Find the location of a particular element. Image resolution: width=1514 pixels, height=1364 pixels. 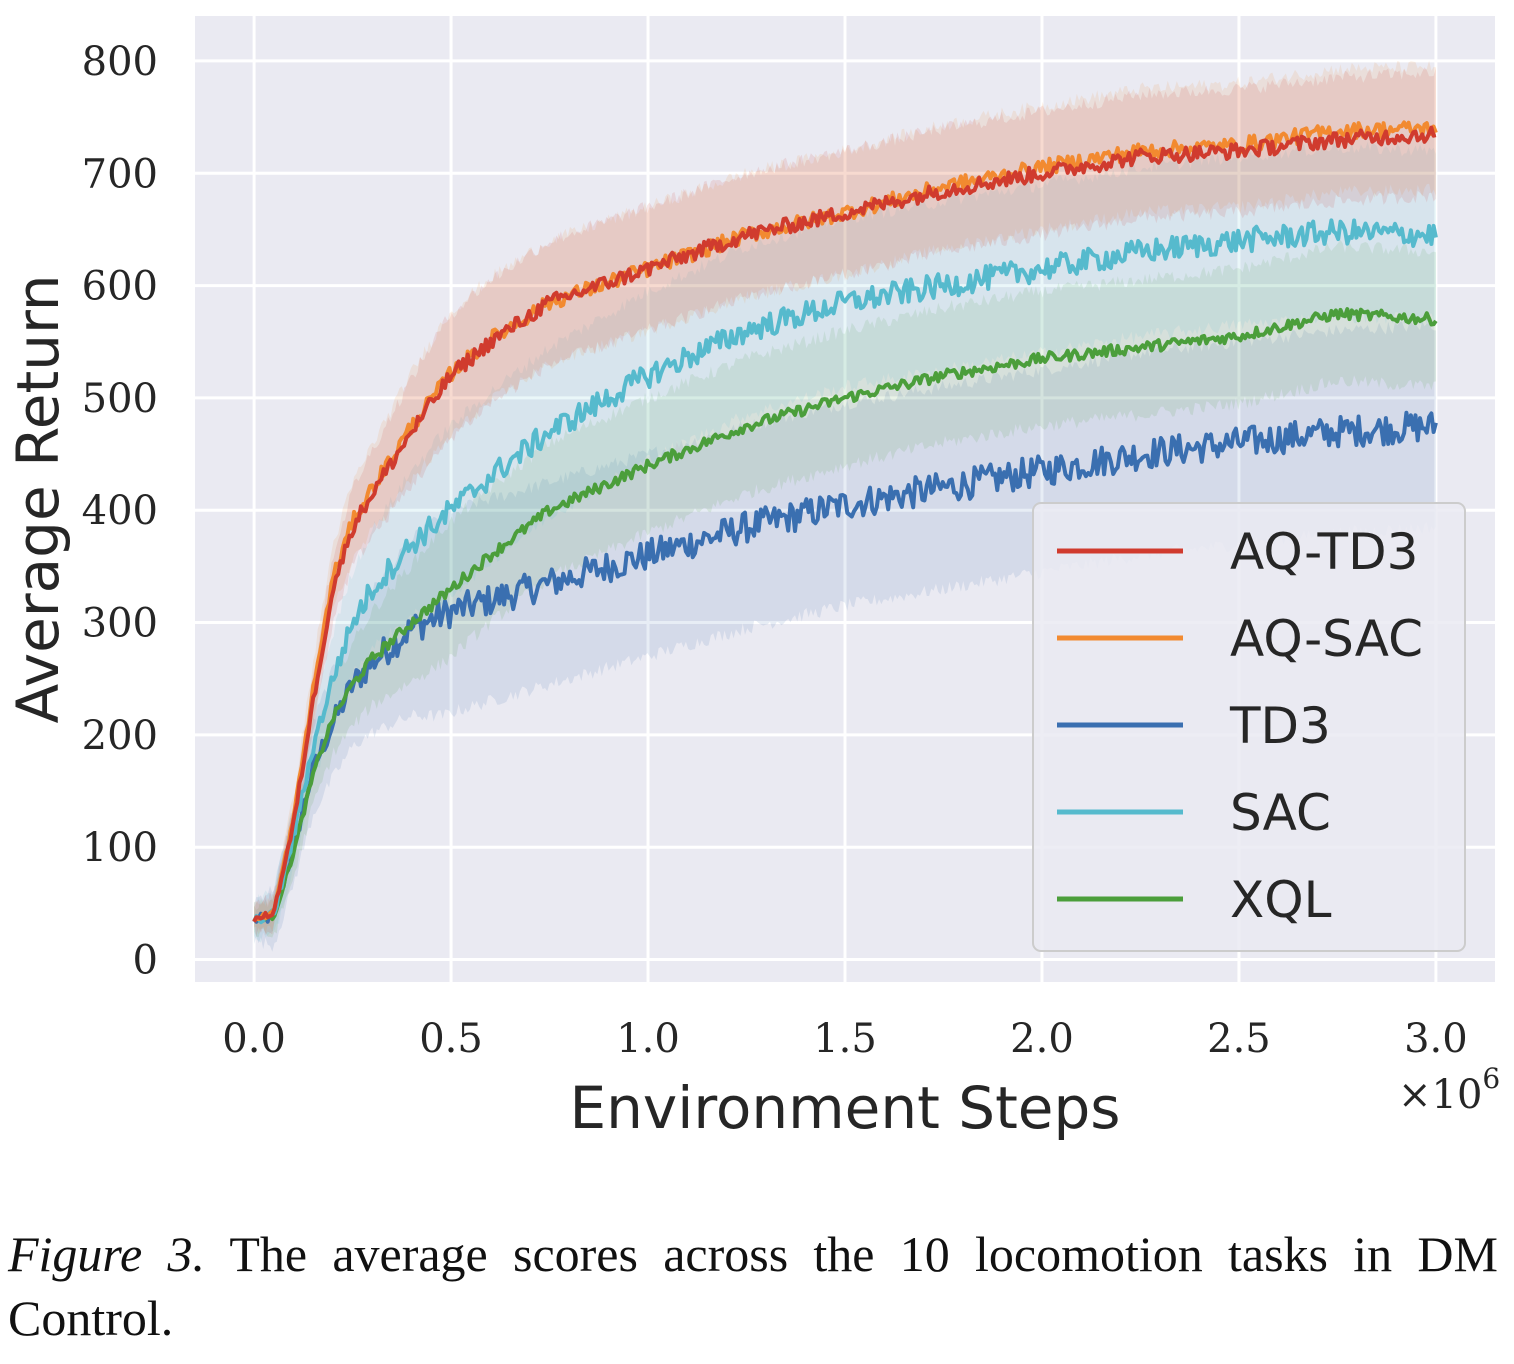

y-tick-label: 0 is located at coordinates (145, 961).